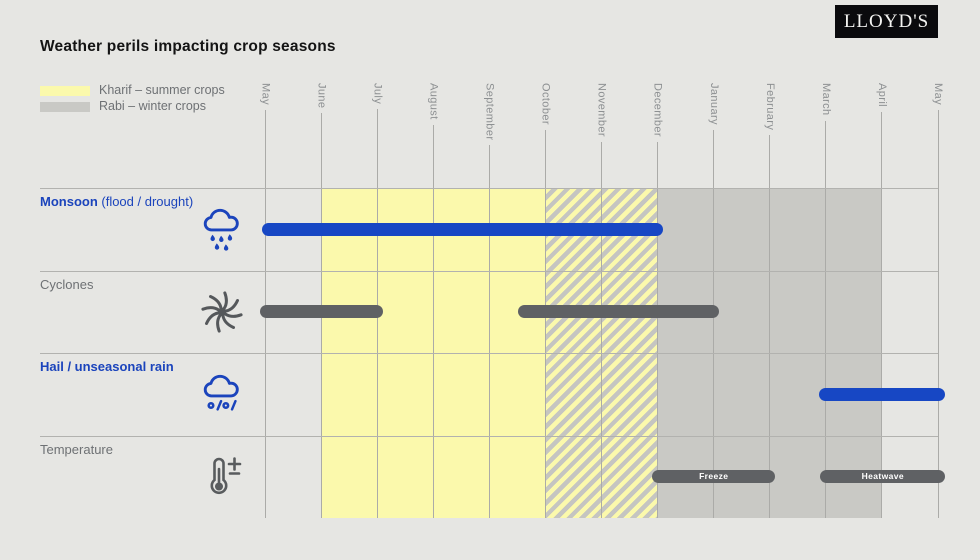 This screenshot has height=560, width=980. I want to click on row-label-text: Hail / unseasonal rain, so click(107, 366).